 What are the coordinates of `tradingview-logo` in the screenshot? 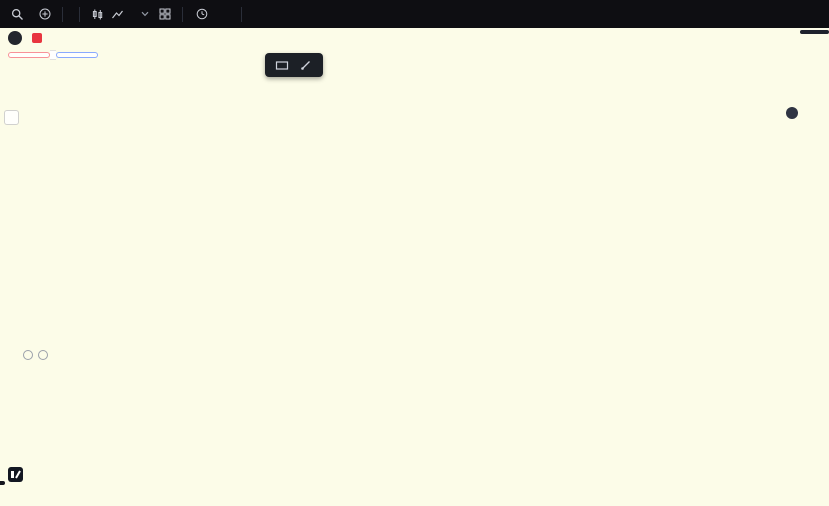 It's located at (18, 474).